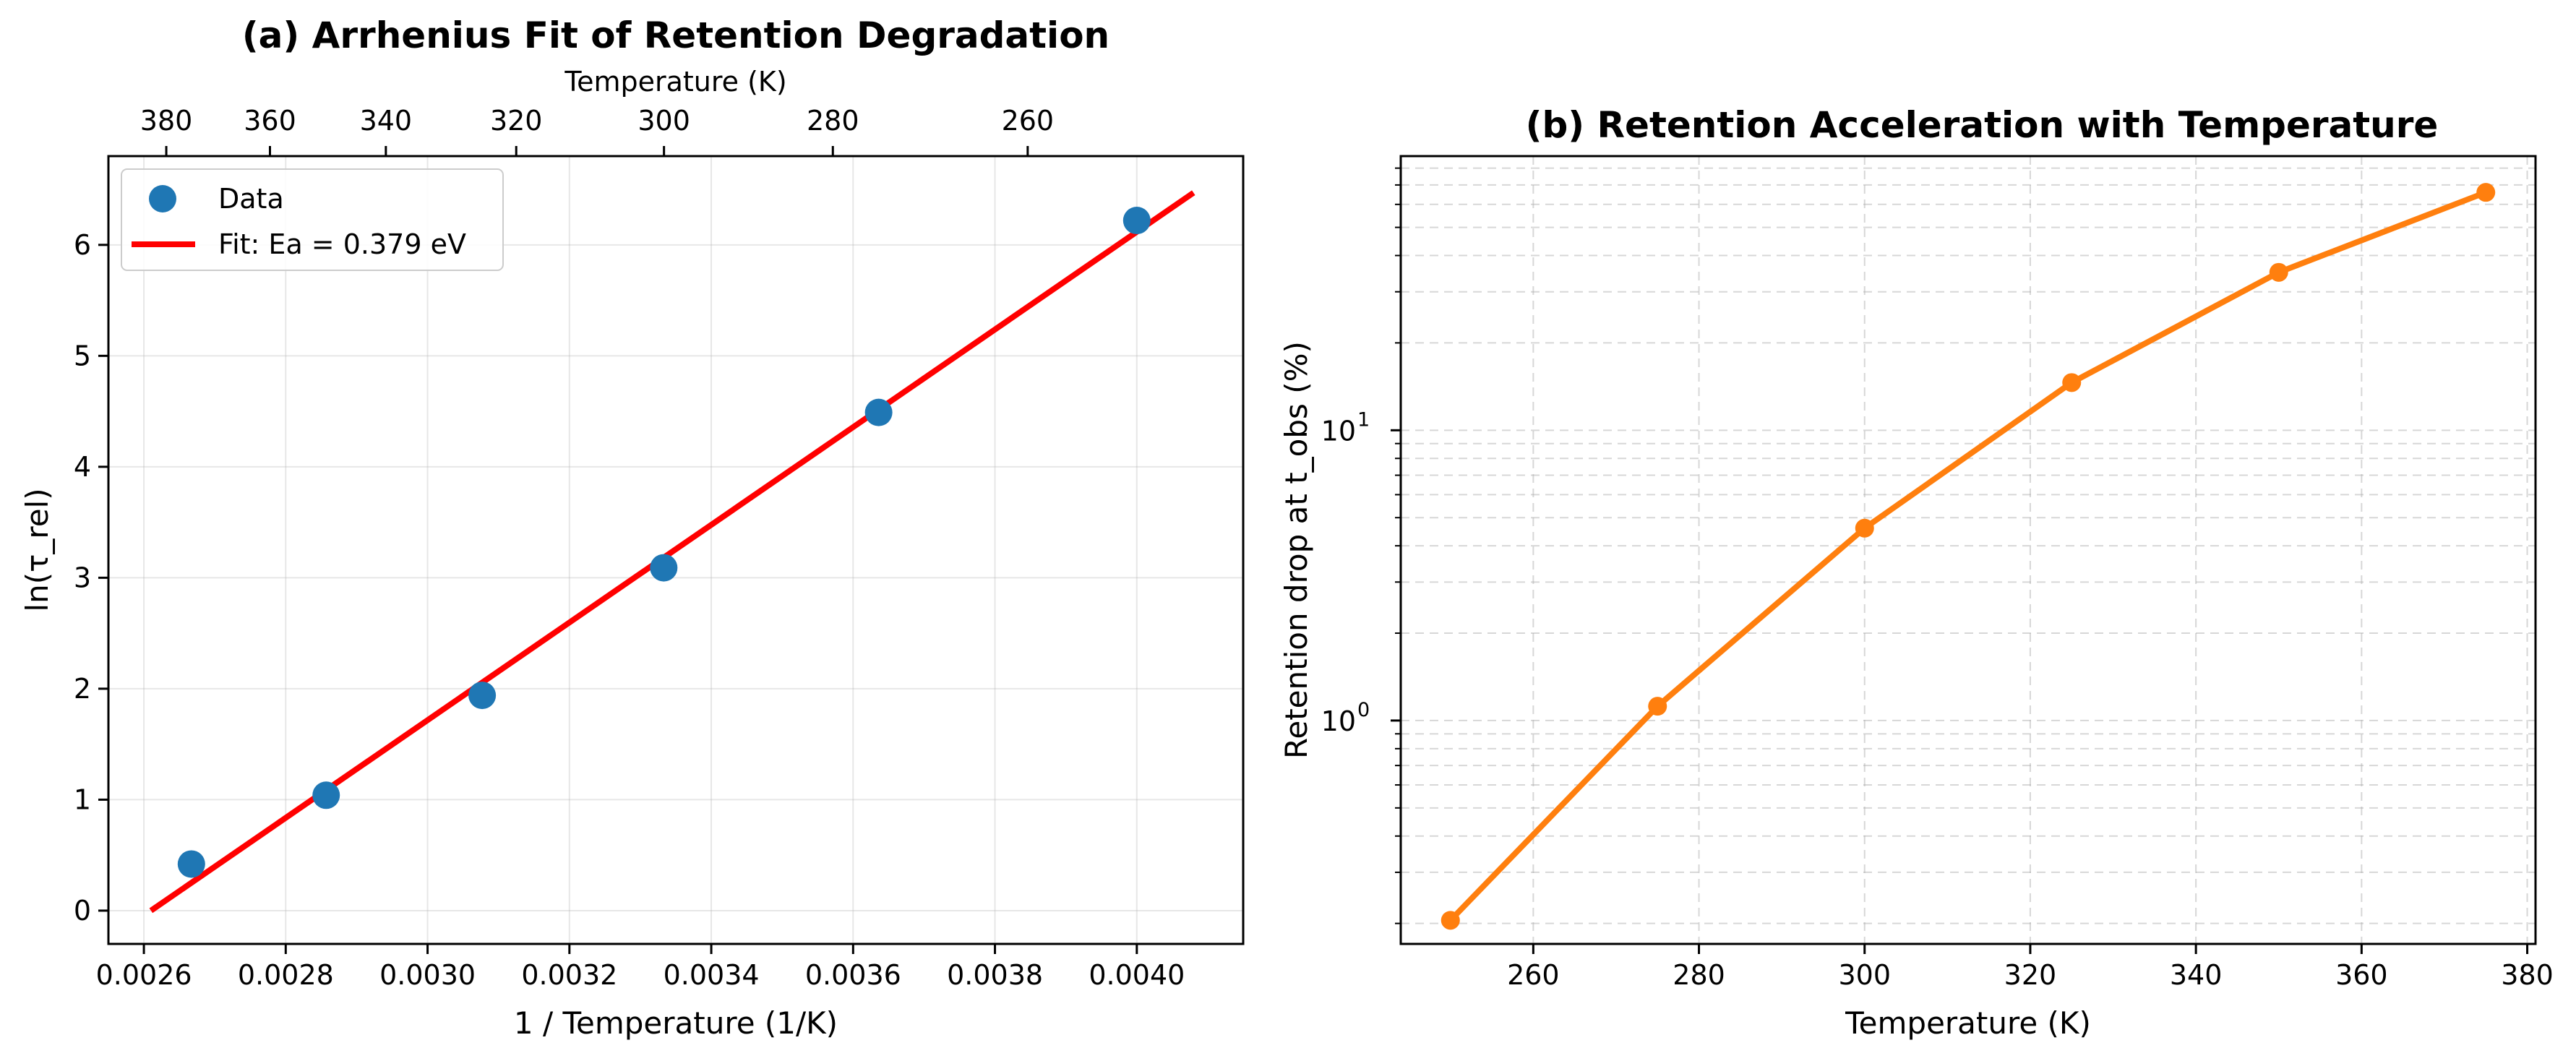 Image resolution: width=2576 pixels, height=1061 pixels. Describe the element at coordinates (1534, 975) in the screenshot. I see `x-tick-label: 260` at that location.